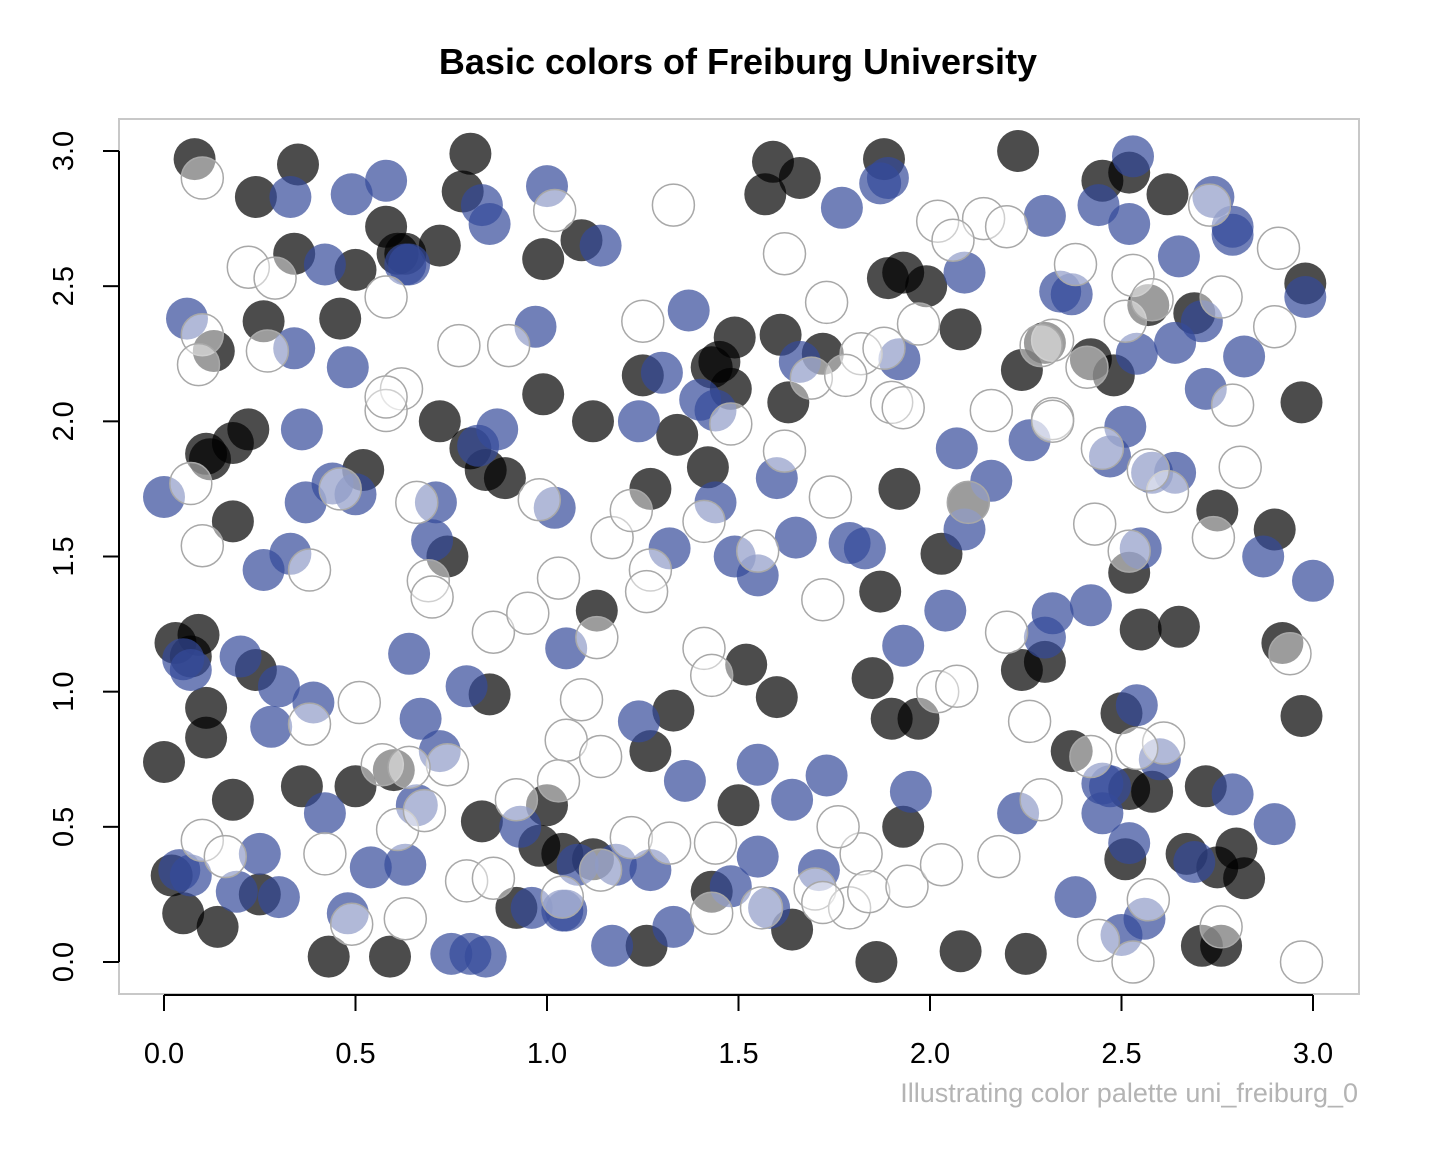 The height and width of the screenshot is (1152, 1440). Describe the element at coordinates (64, 827) in the screenshot. I see `y-tick-label: 0.5` at that location.